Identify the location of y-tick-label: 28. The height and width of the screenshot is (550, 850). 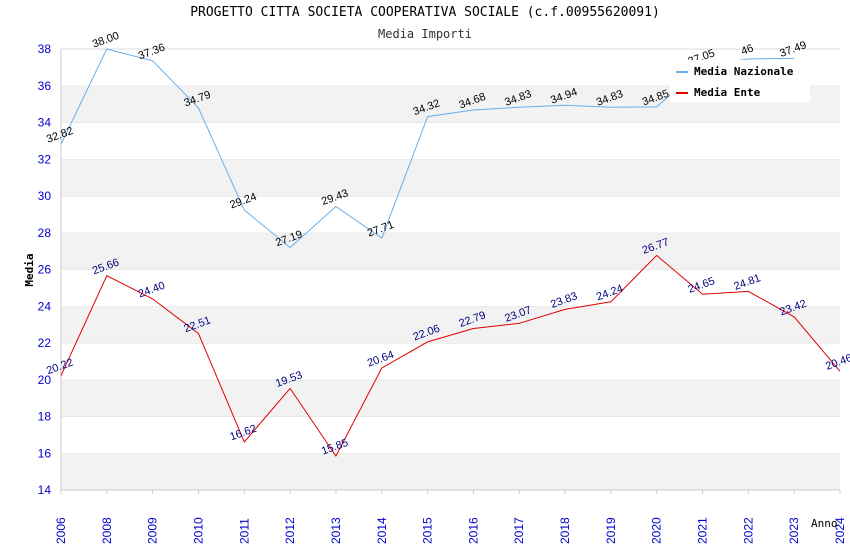
(45, 233).